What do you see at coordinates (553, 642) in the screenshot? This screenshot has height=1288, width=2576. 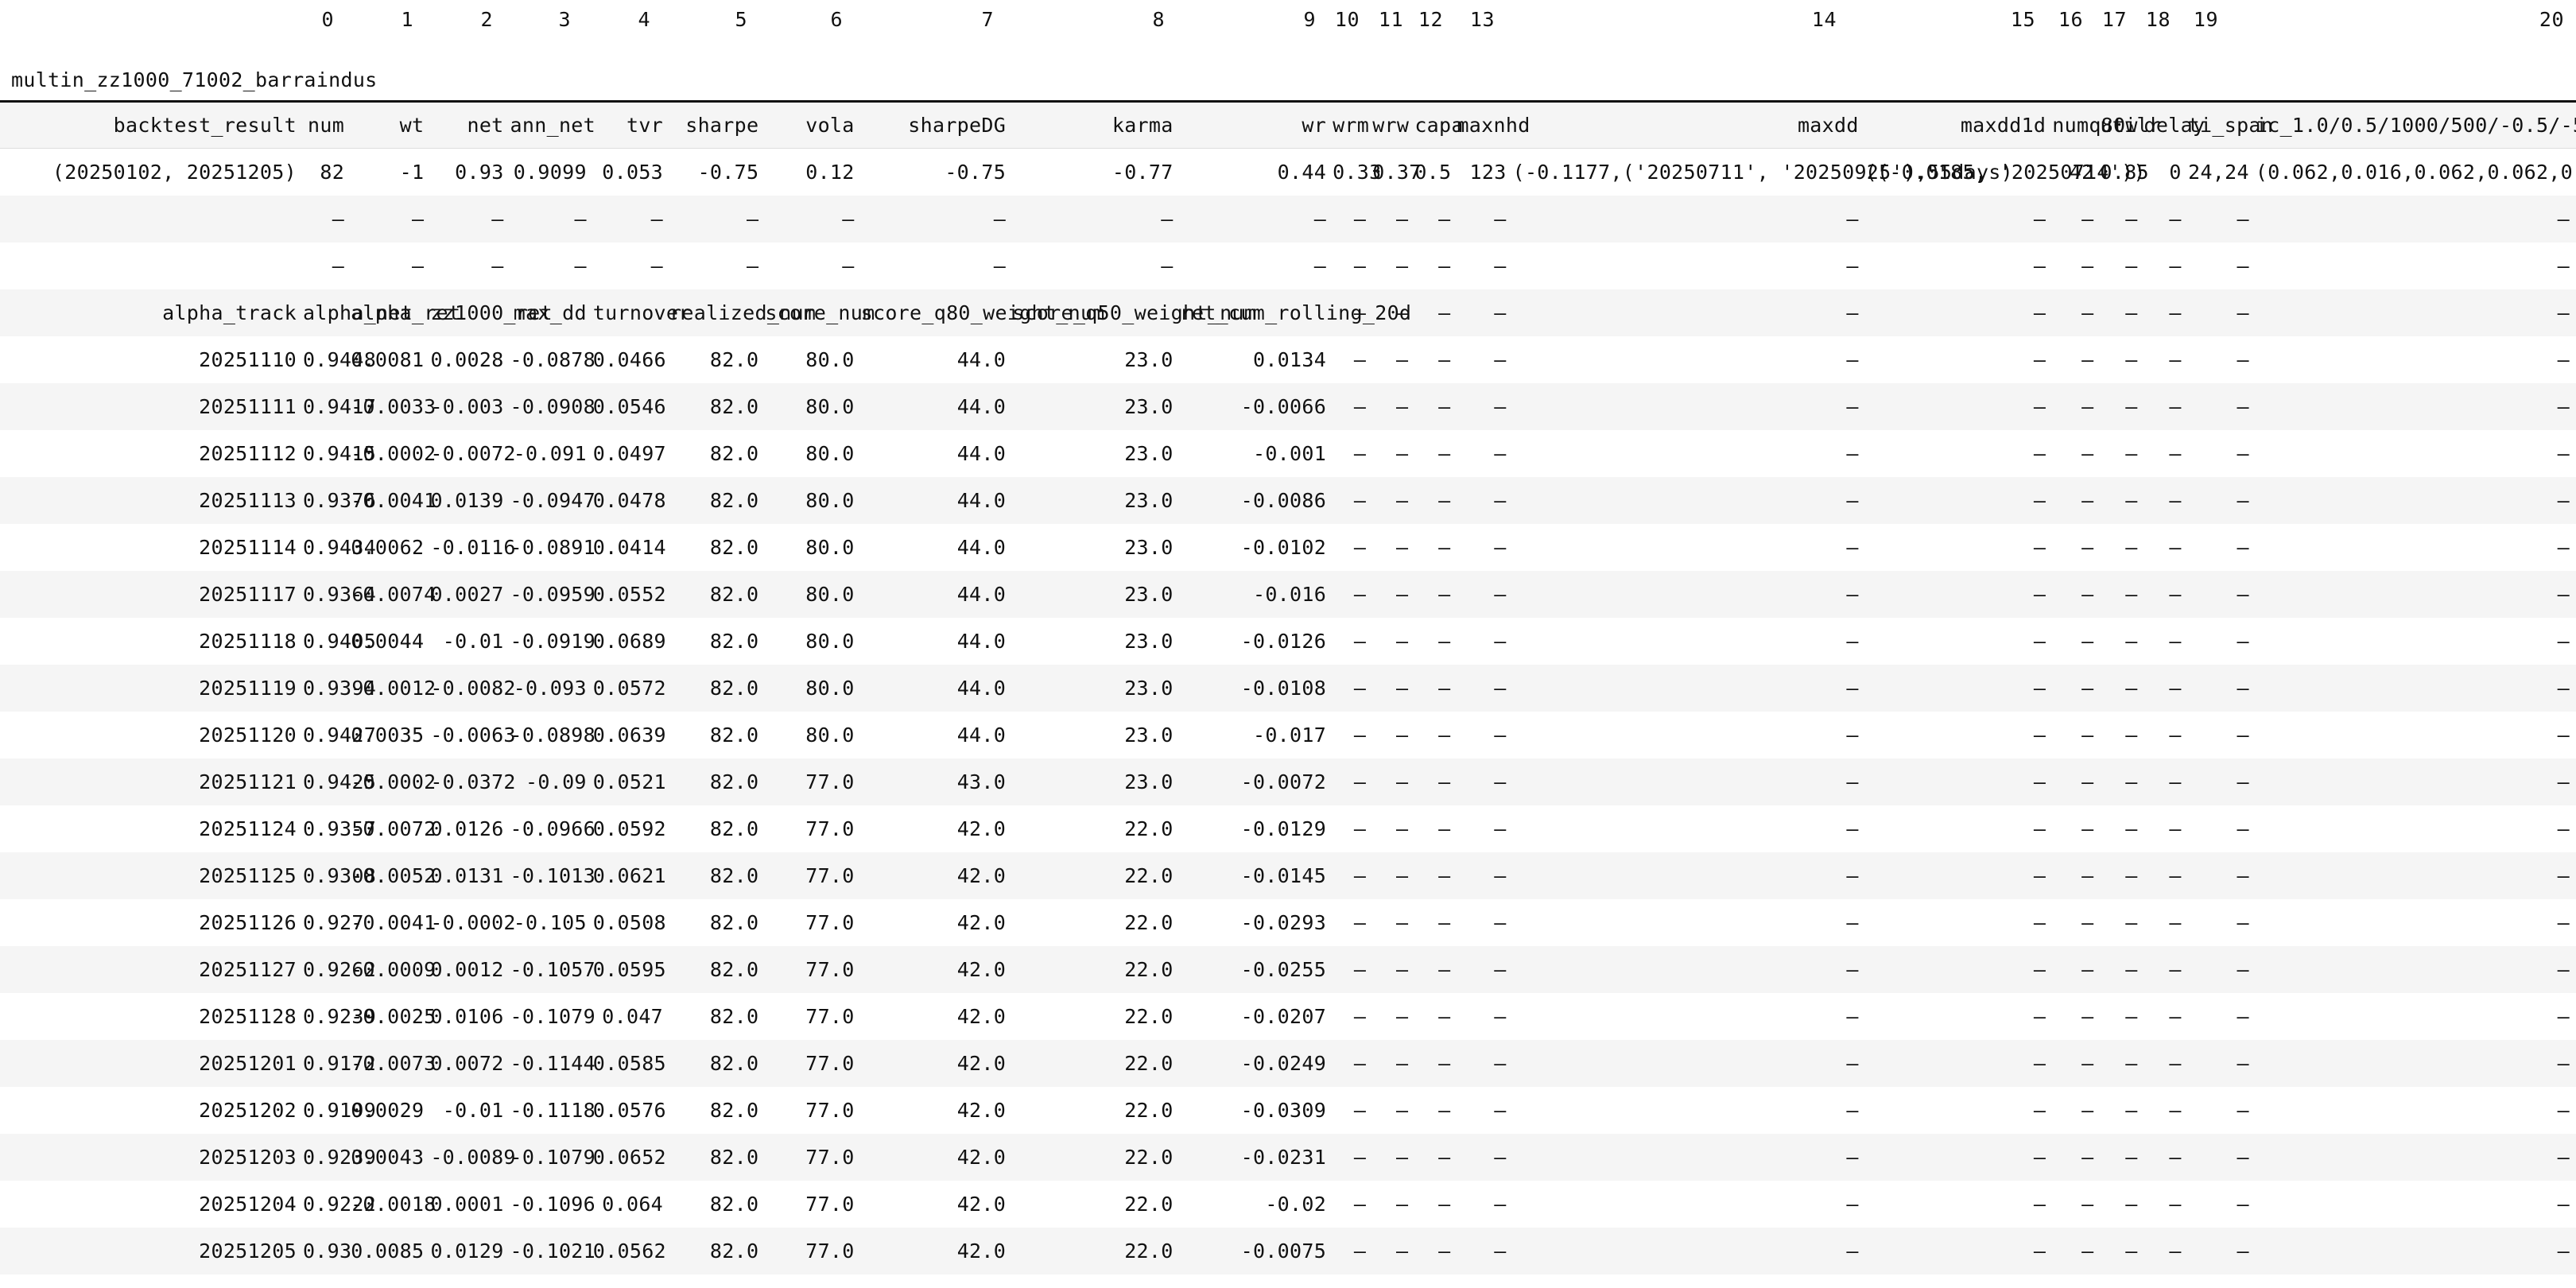 I see `track-cell: -0.0919` at bounding box center [553, 642].